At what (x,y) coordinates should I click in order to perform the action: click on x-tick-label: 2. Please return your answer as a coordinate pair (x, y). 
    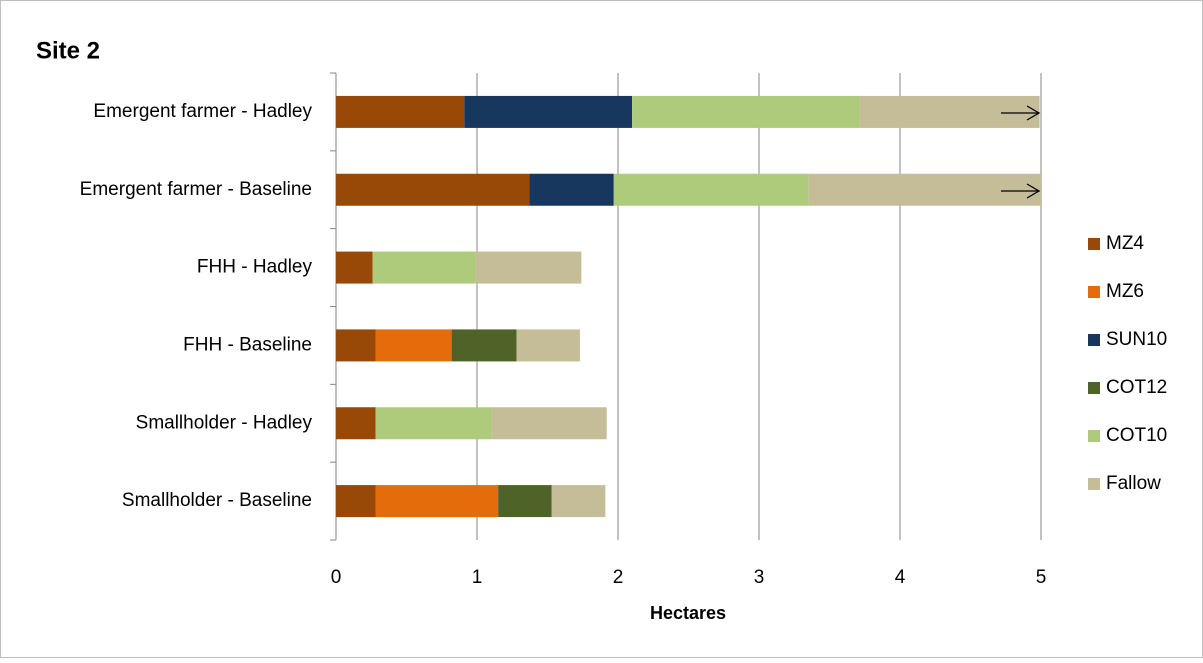
    Looking at the image, I should click on (618, 577).